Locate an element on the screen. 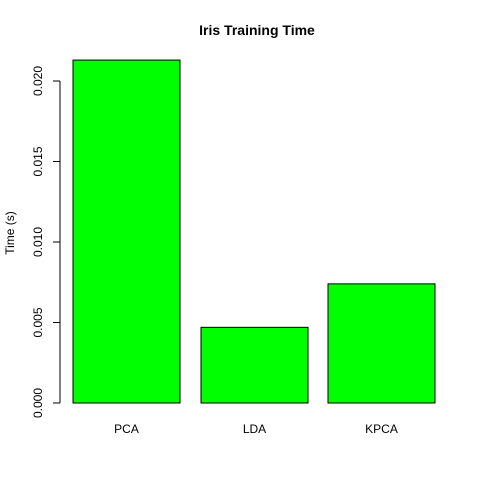 Image resolution: width=480 pixels, height=480 pixels. y-axis: 0.000 0.005 0.010 0.015 0.020 is located at coordinates (46, 242).